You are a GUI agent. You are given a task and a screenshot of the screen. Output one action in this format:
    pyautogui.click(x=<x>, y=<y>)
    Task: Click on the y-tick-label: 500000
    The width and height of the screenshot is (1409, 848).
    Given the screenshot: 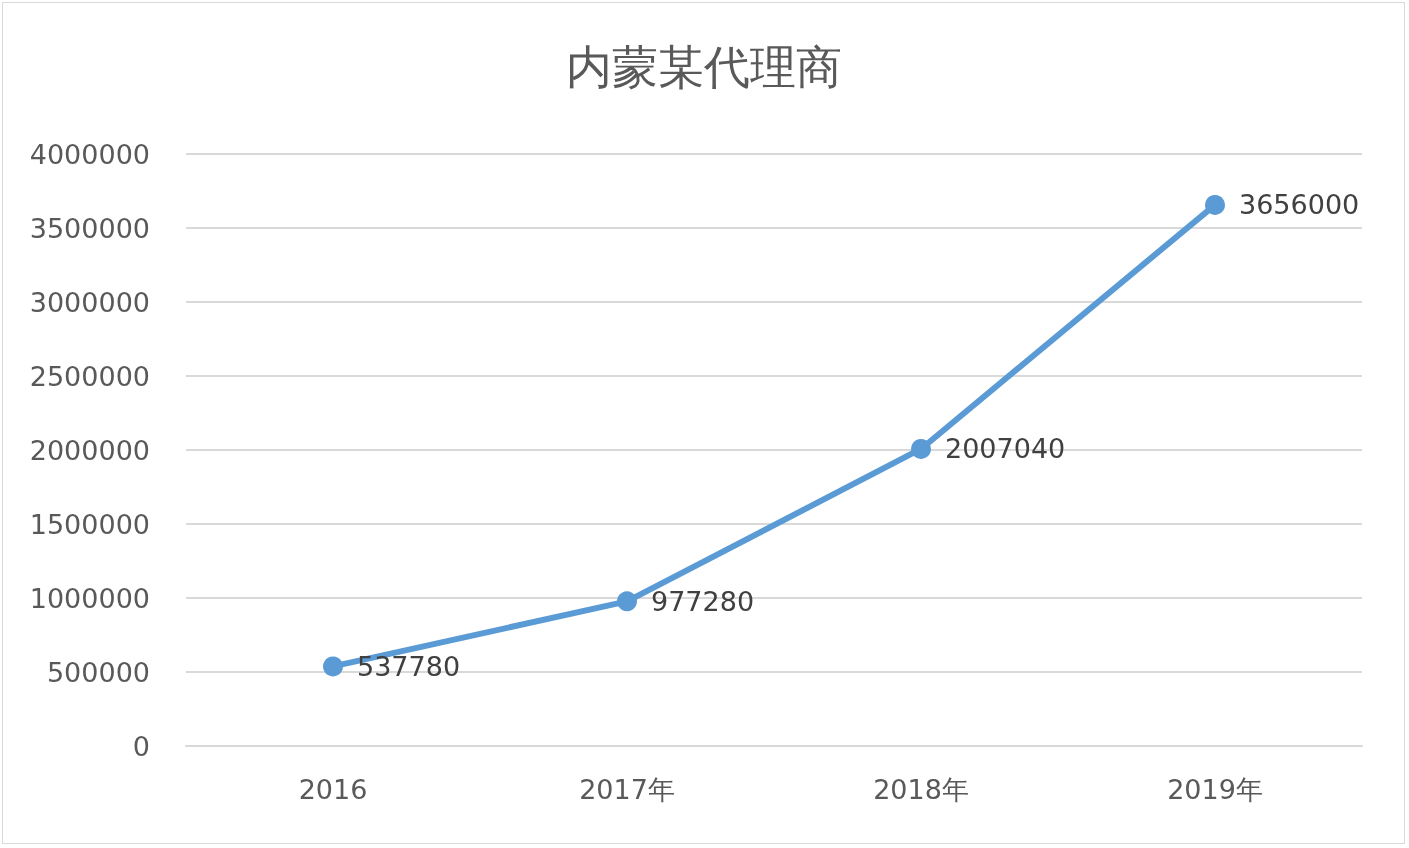 What is the action you would take?
    pyautogui.click(x=98, y=672)
    